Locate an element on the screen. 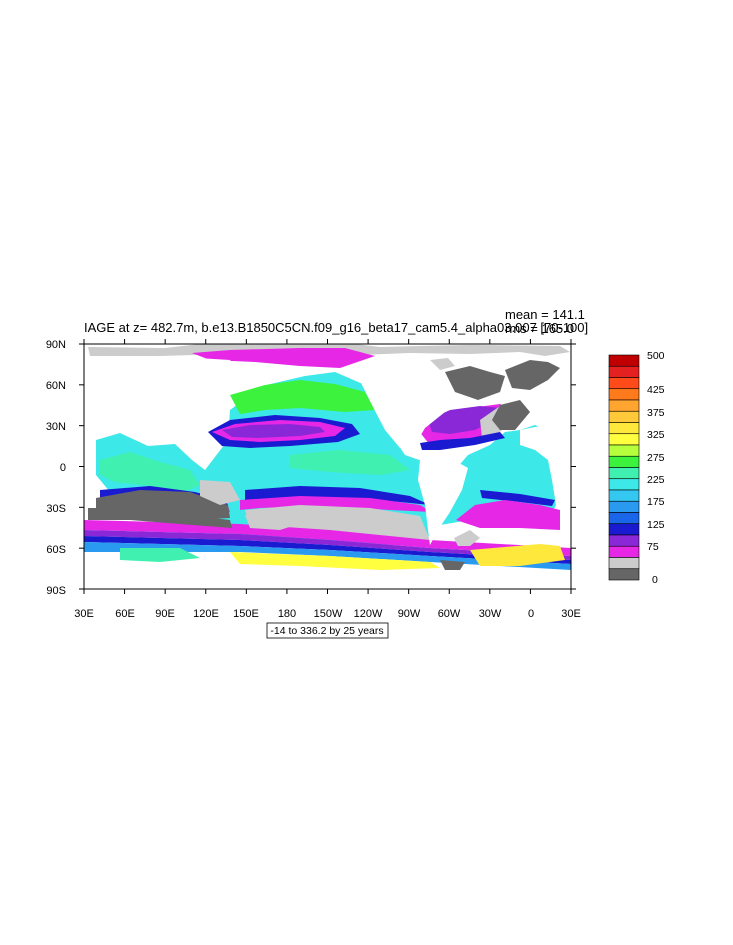 This screenshot has width=733, height=945. lon-tick-label: 0 is located at coordinates (531, 614).